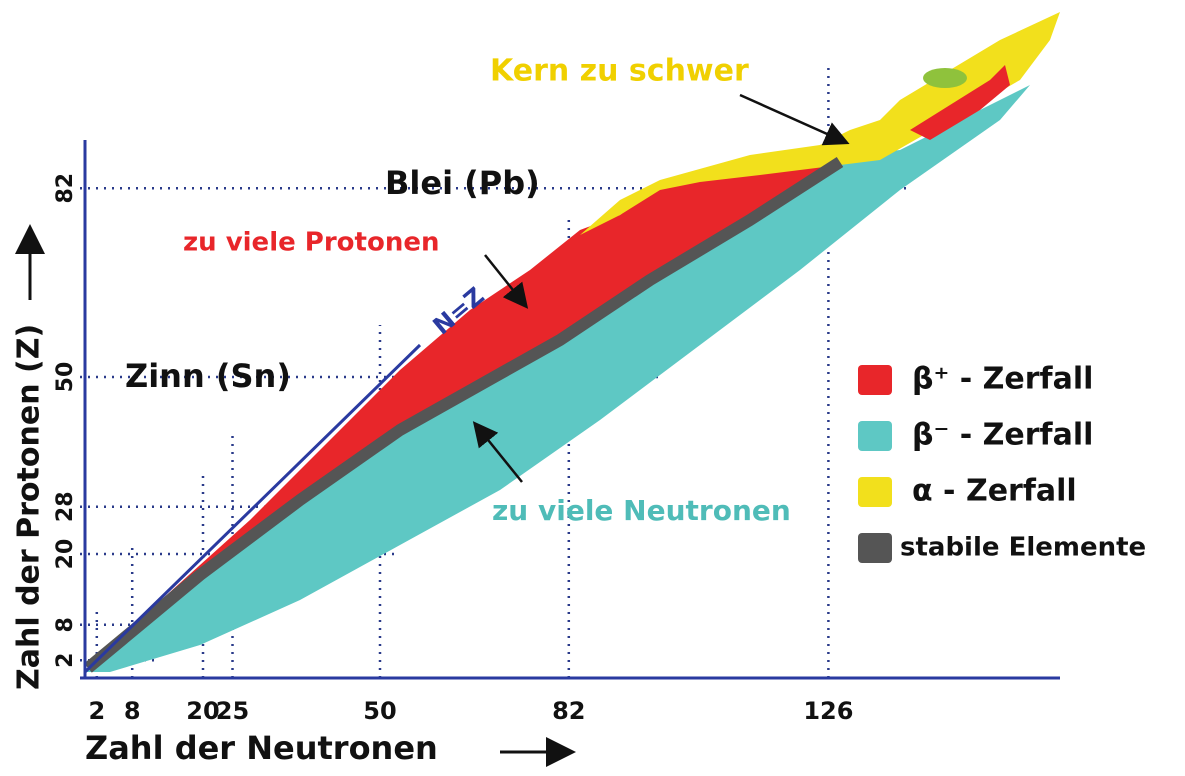 The height and width of the screenshot is (776, 1185). I want to click on annotation: Zinn (Sn), so click(208, 376).